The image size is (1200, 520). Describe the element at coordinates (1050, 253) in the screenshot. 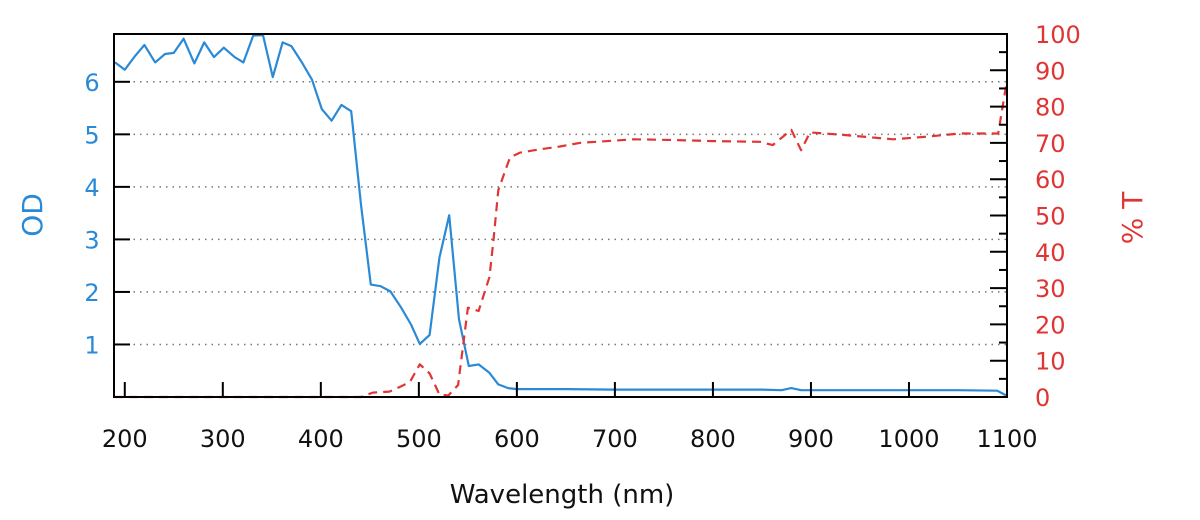

I see `y2-tick-label: 40` at that location.